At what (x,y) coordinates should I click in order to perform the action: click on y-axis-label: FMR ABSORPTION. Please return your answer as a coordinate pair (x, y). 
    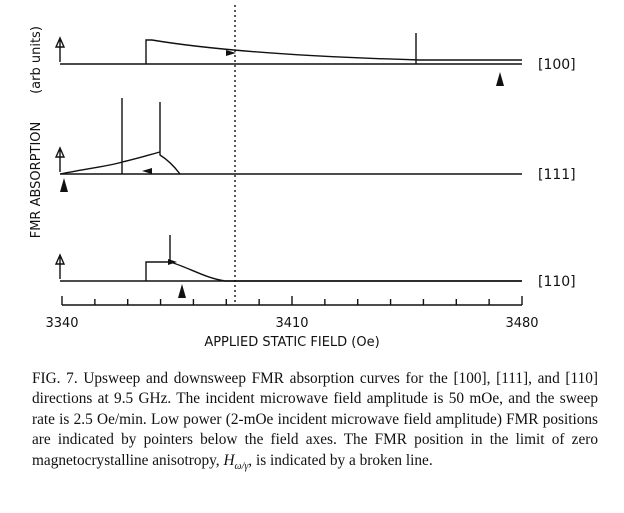
    Looking at the image, I should click on (36, 180).